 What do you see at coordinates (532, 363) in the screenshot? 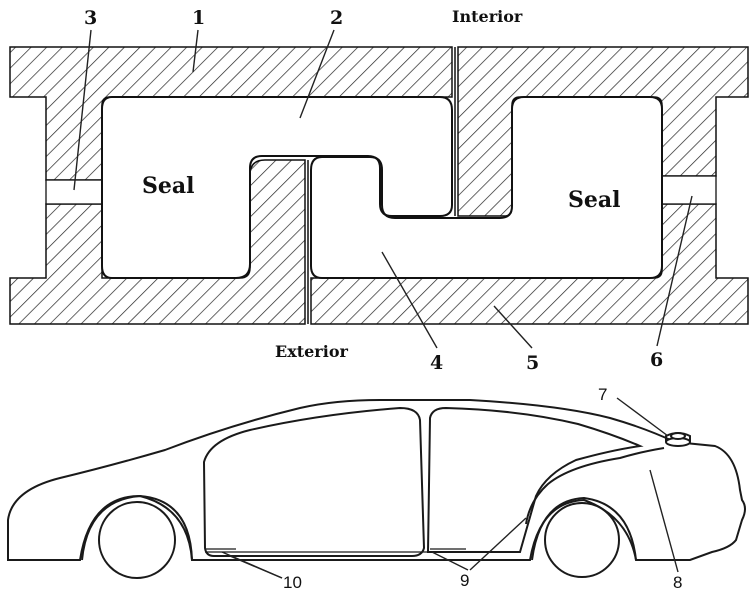
I see `callout-5: 5` at bounding box center [532, 363].